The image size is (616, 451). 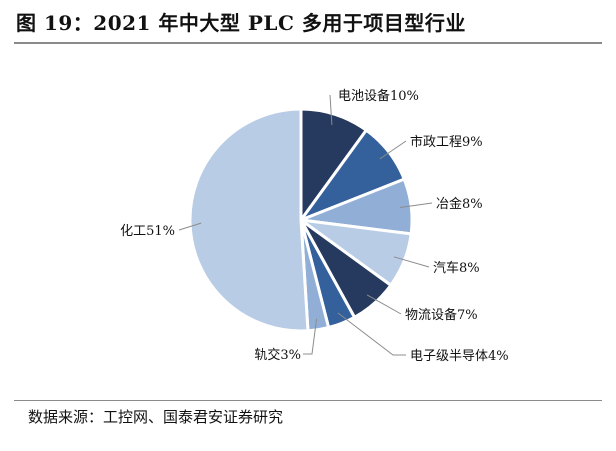 I want to click on slice-label-5: 物流设备7%, so click(x=441, y=315).